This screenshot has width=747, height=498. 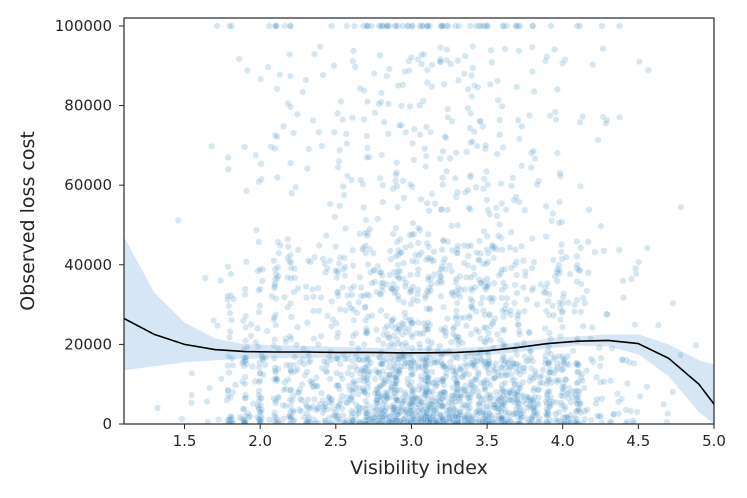 What do you see at coordinates (419, 468) in the screenshot?
I see `x-axis-label: Visibility index` at bounding box center [419, 468].